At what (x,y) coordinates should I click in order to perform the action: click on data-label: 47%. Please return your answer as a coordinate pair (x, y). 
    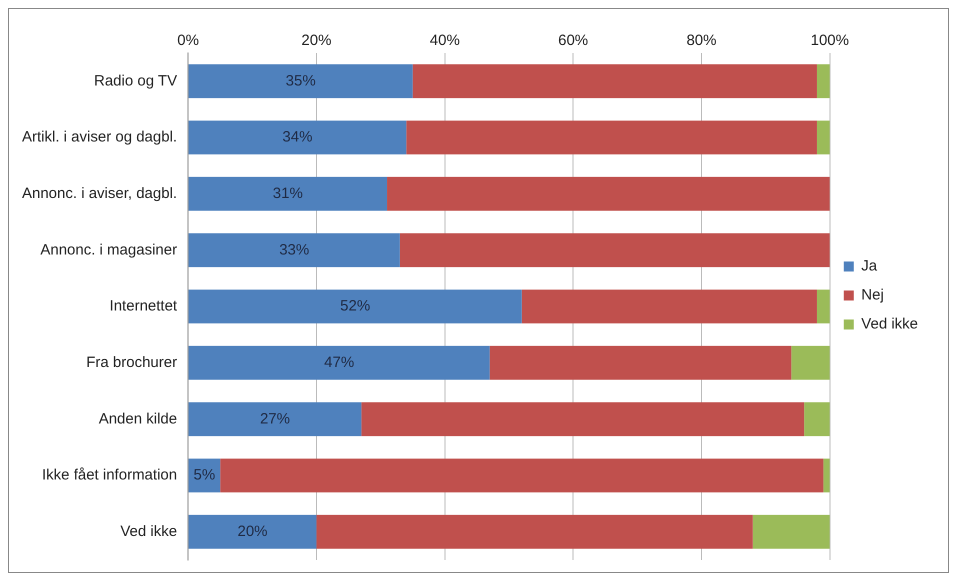
    Looking at the image, I should click on (339, 362).